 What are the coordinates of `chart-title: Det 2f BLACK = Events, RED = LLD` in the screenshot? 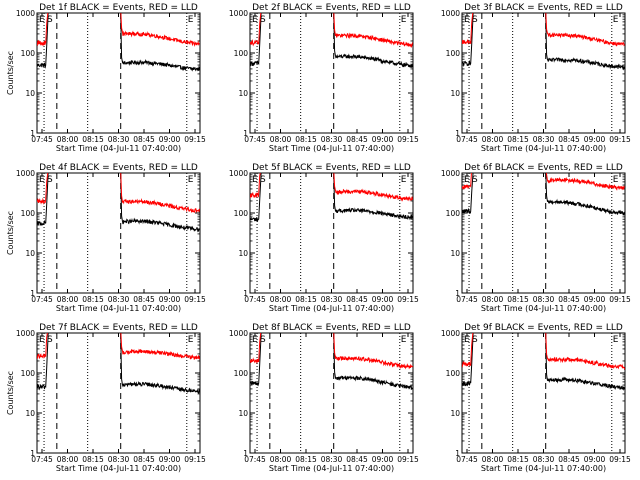 It's located at (331, 8).